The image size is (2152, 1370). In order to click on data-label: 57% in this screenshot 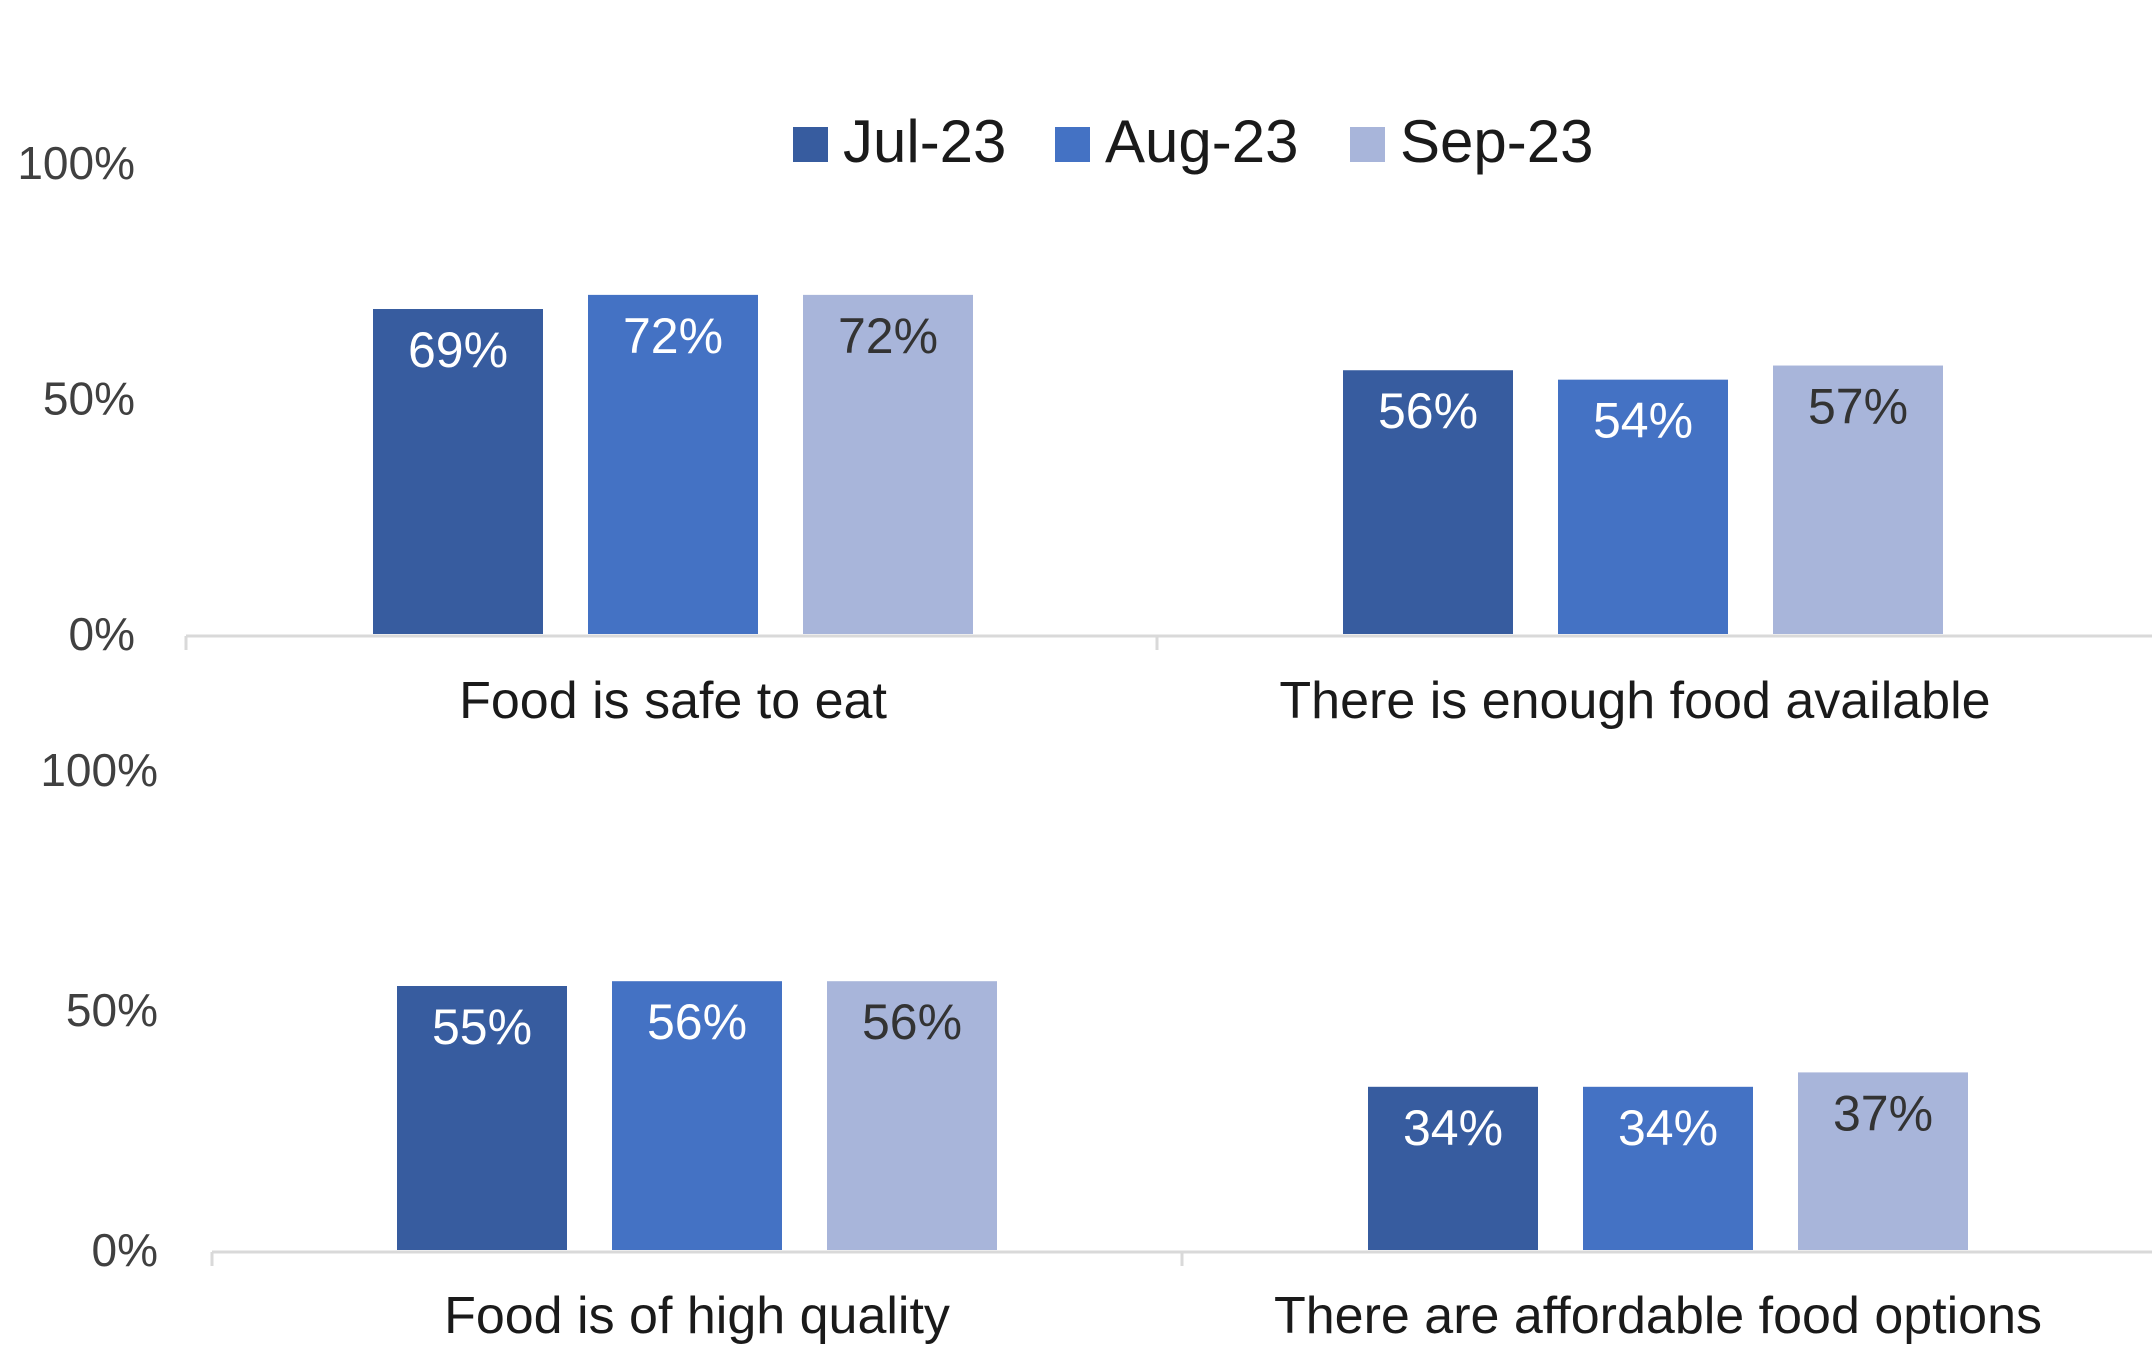, I will do `click(1858, 407)`.